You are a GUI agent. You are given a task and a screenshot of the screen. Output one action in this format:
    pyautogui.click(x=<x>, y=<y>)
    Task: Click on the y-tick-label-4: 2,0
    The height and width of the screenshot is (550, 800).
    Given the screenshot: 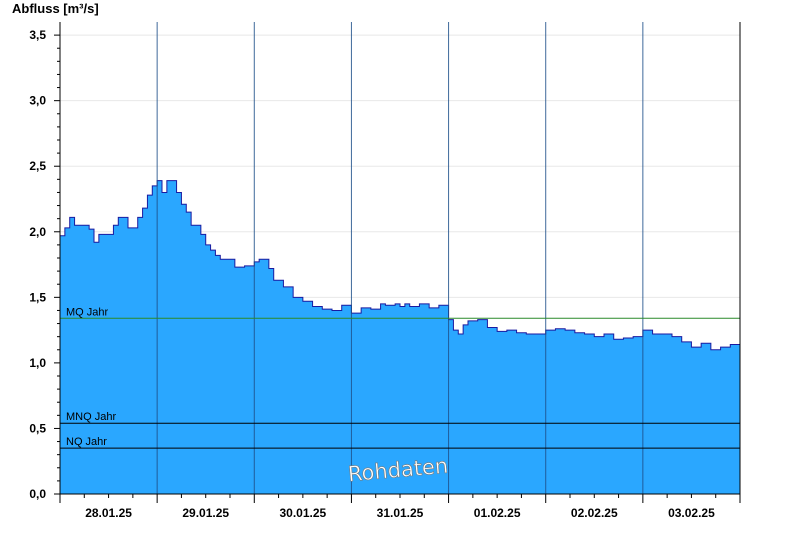 What is the action you would take?
    pyautogui.click(x=37, y=232)
    